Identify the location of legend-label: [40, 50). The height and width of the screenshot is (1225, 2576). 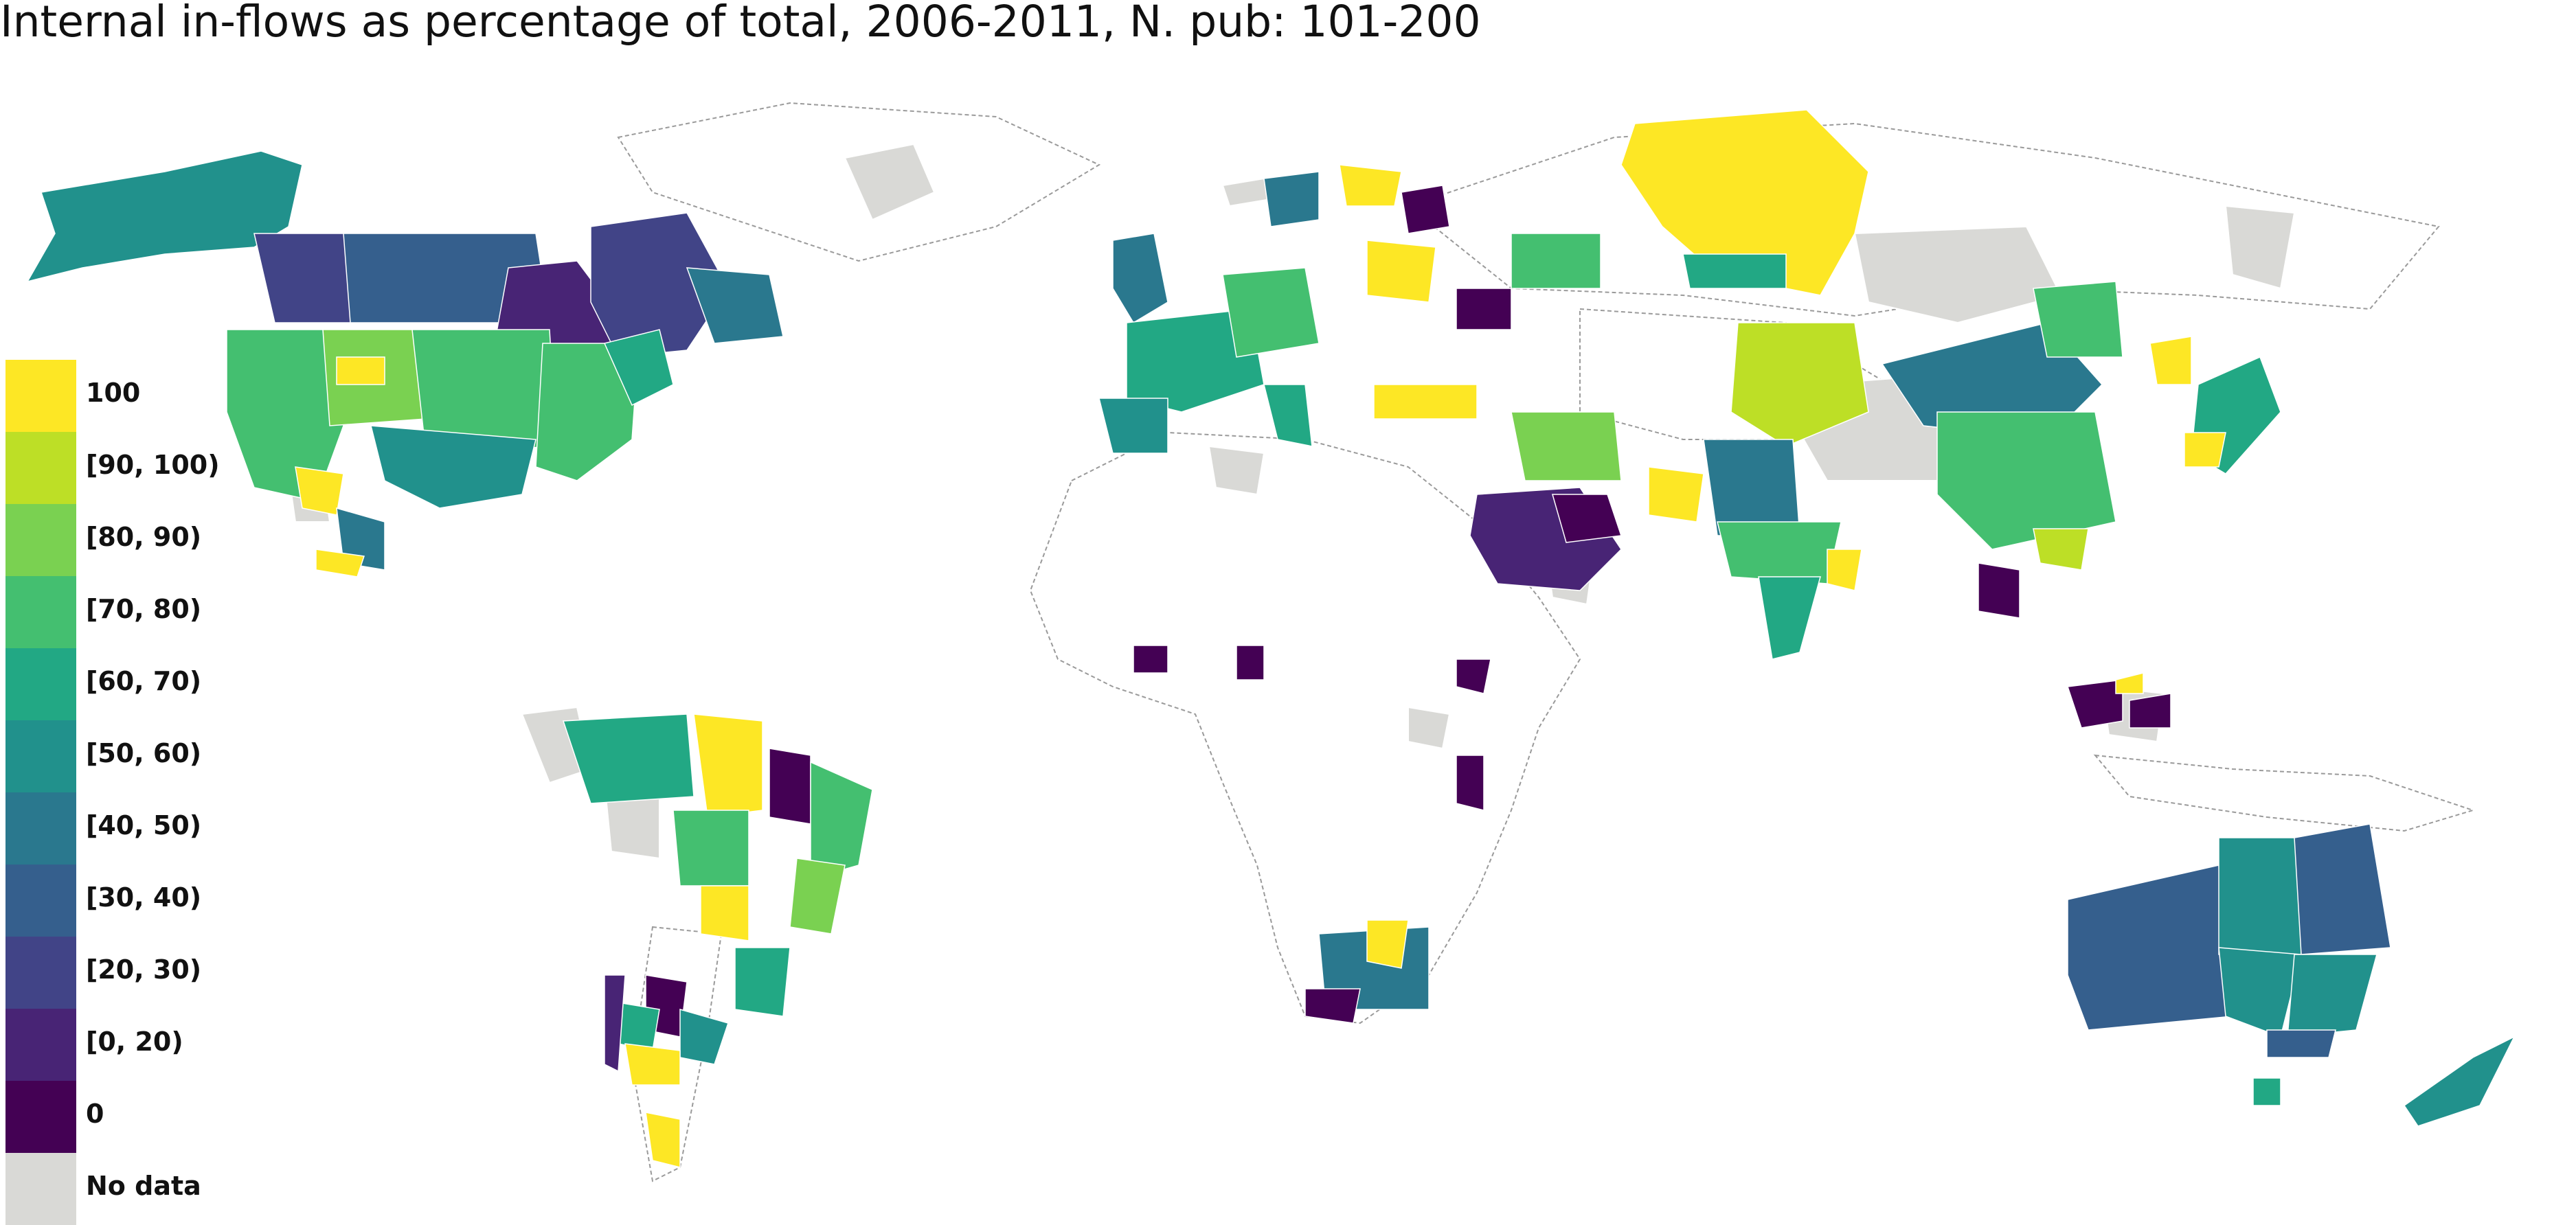
(144, 825).